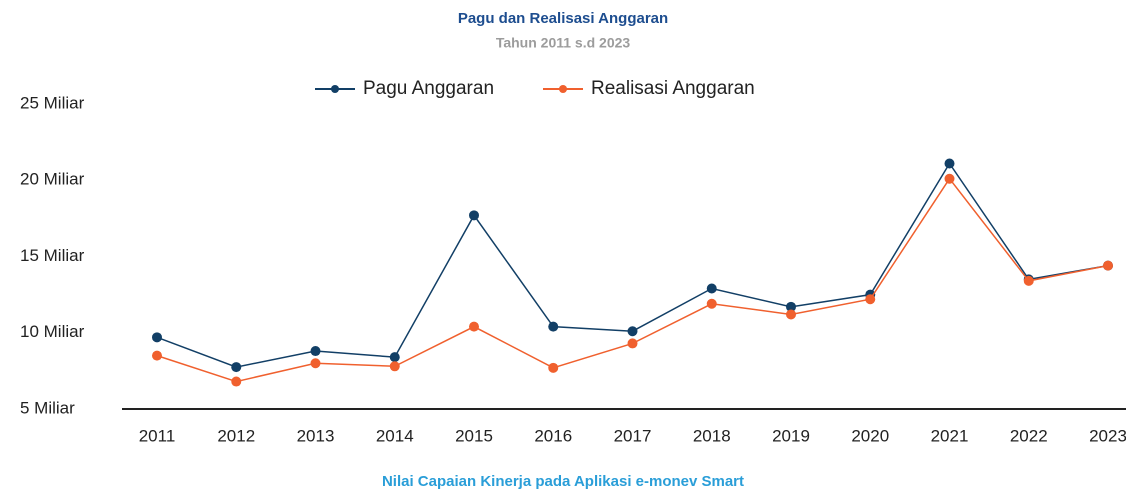  What do you see at coordinates (950, 435) in the screenshot?
I see `x-tick-label: 2021` at bounding box center [950, 435].